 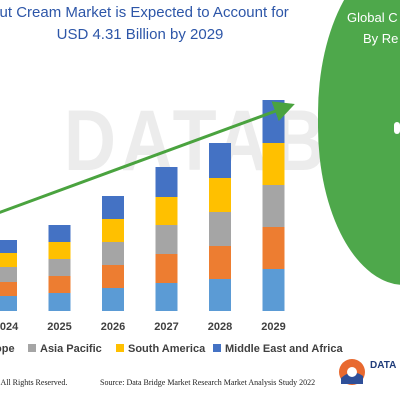 I want to click on legend-item-europe: ope, so click(x=7, y=349).